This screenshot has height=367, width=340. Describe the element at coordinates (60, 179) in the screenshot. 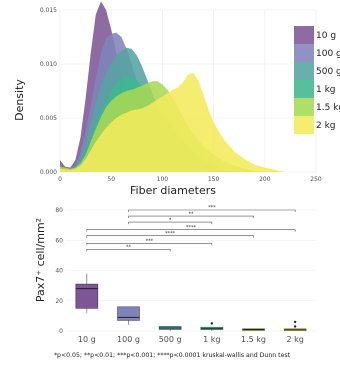

I see `density-x-tick-label: 0` at that location.